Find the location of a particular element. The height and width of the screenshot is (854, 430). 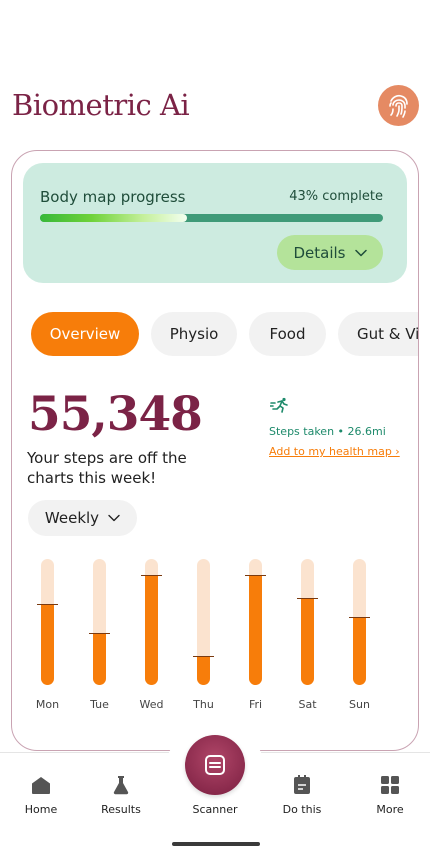

bar-cap-mon is located at coordinates (47, 604).